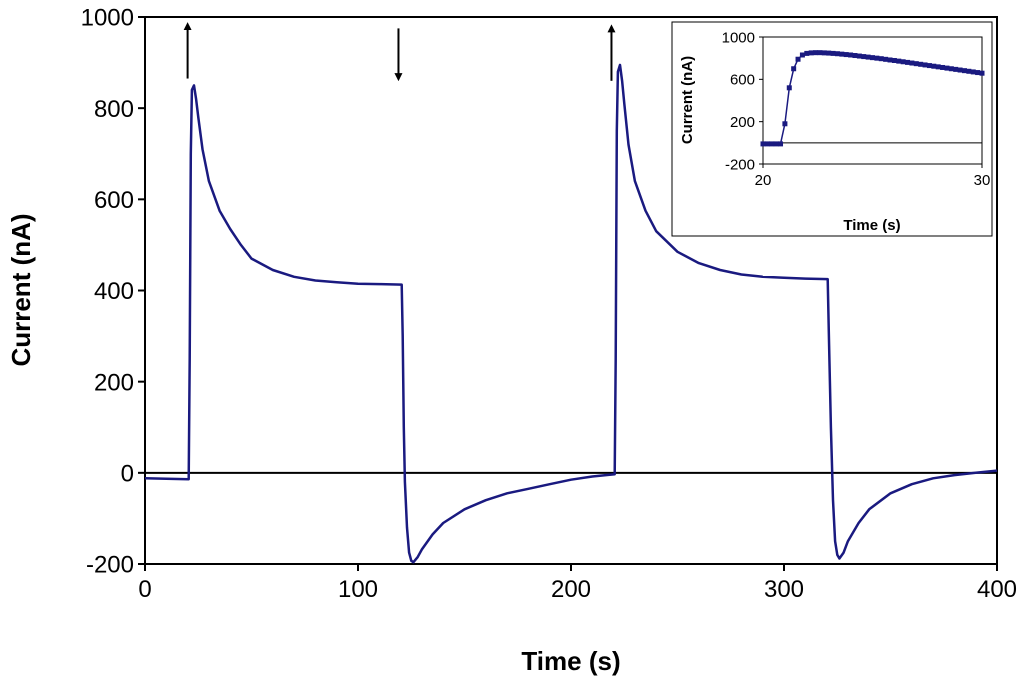 This screenshot has width=1024, height=682. What do you see at coordinates (763, 180) in the screenshot?
I see `inset-x-tick-label: 20` at bounding box center [763, 180].